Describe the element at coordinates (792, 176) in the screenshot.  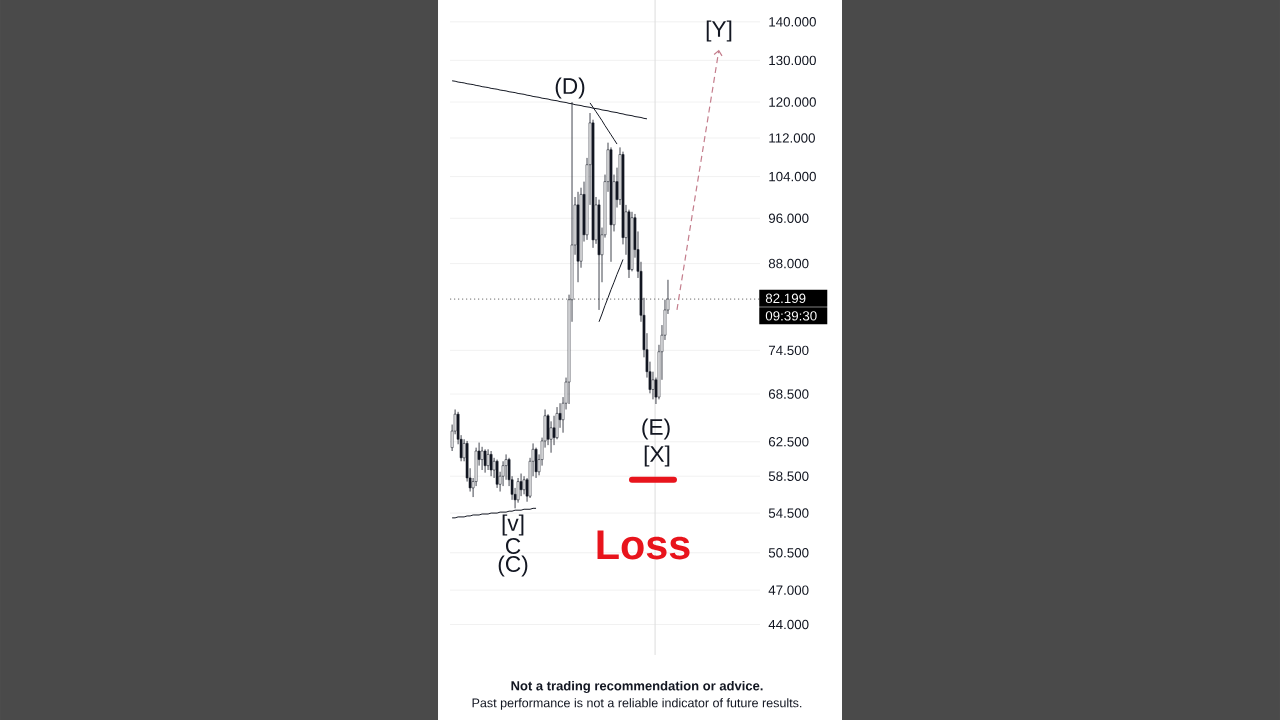
I see `y-tick-label: 104.000` at that location.